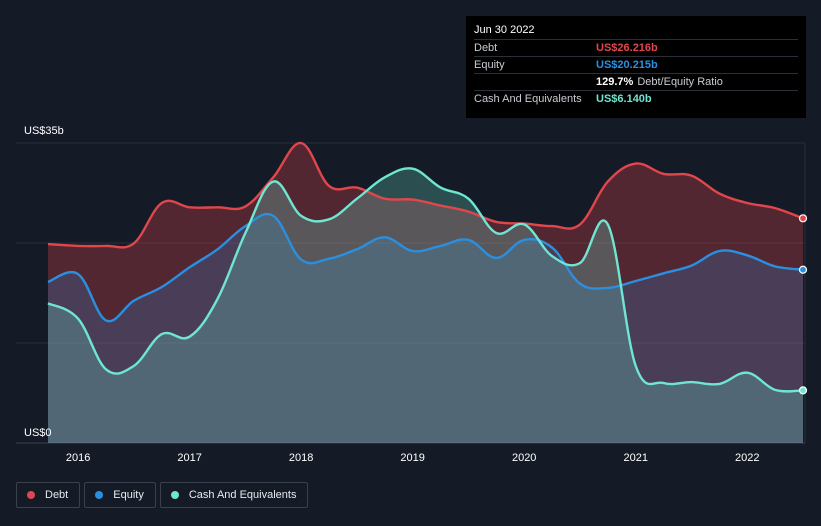  Describe the element at coordinates (128, 495) in the screenshot. I see `legend-equity-label: Equity` at that location.